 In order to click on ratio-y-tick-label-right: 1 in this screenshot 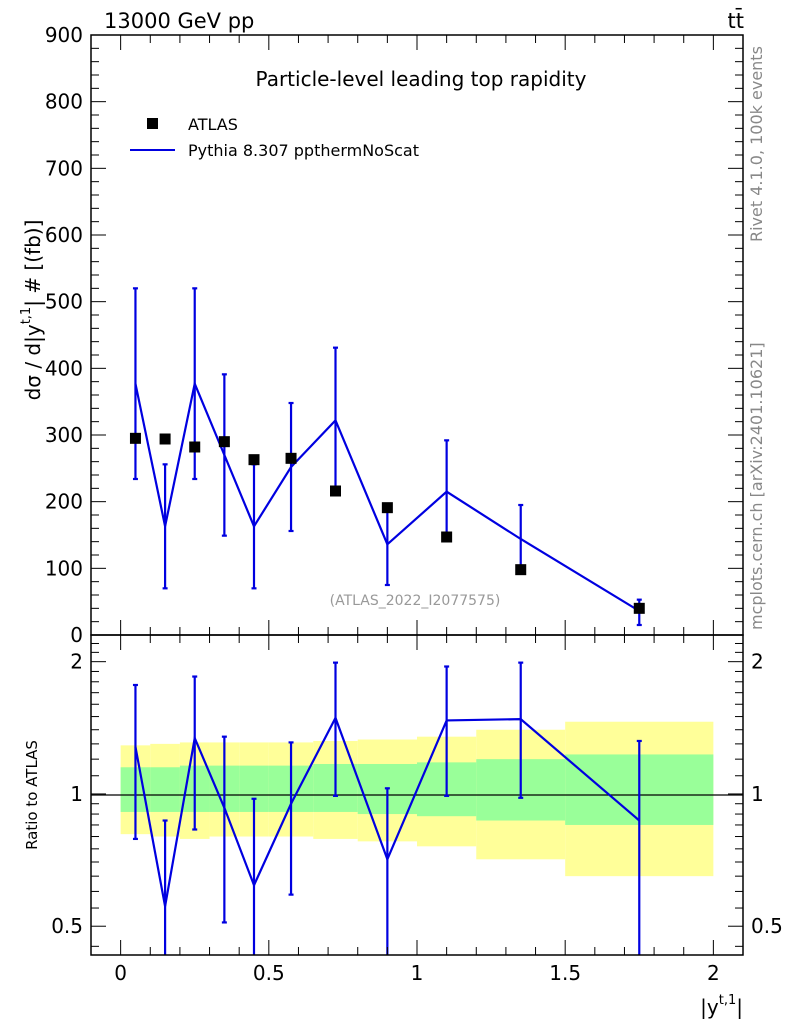, I will do `click(757, 794)`.